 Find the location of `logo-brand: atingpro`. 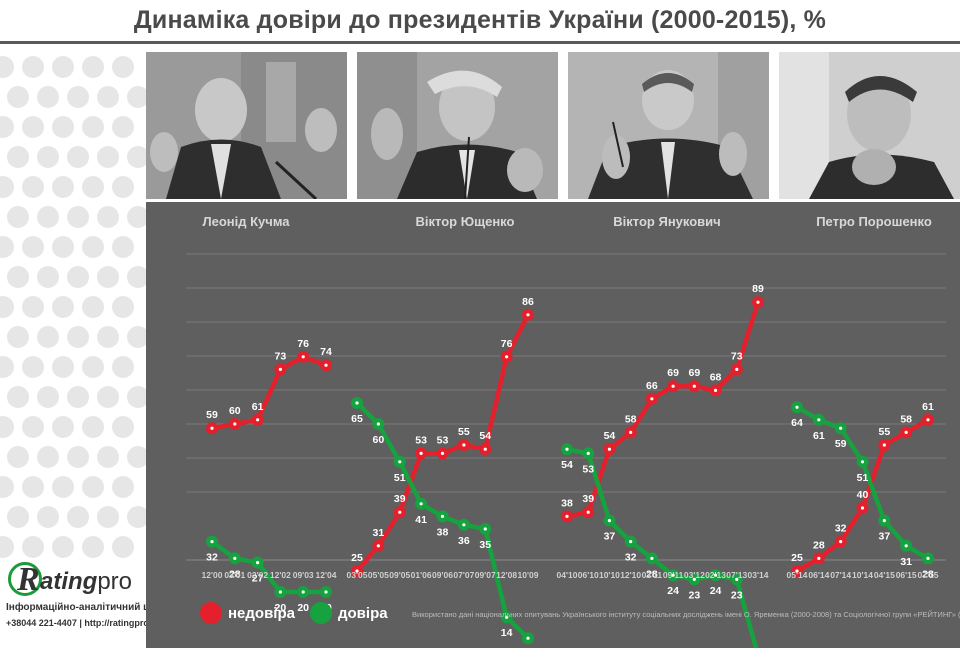

logo-brand: atingpro is located at coordinates (86, 582).